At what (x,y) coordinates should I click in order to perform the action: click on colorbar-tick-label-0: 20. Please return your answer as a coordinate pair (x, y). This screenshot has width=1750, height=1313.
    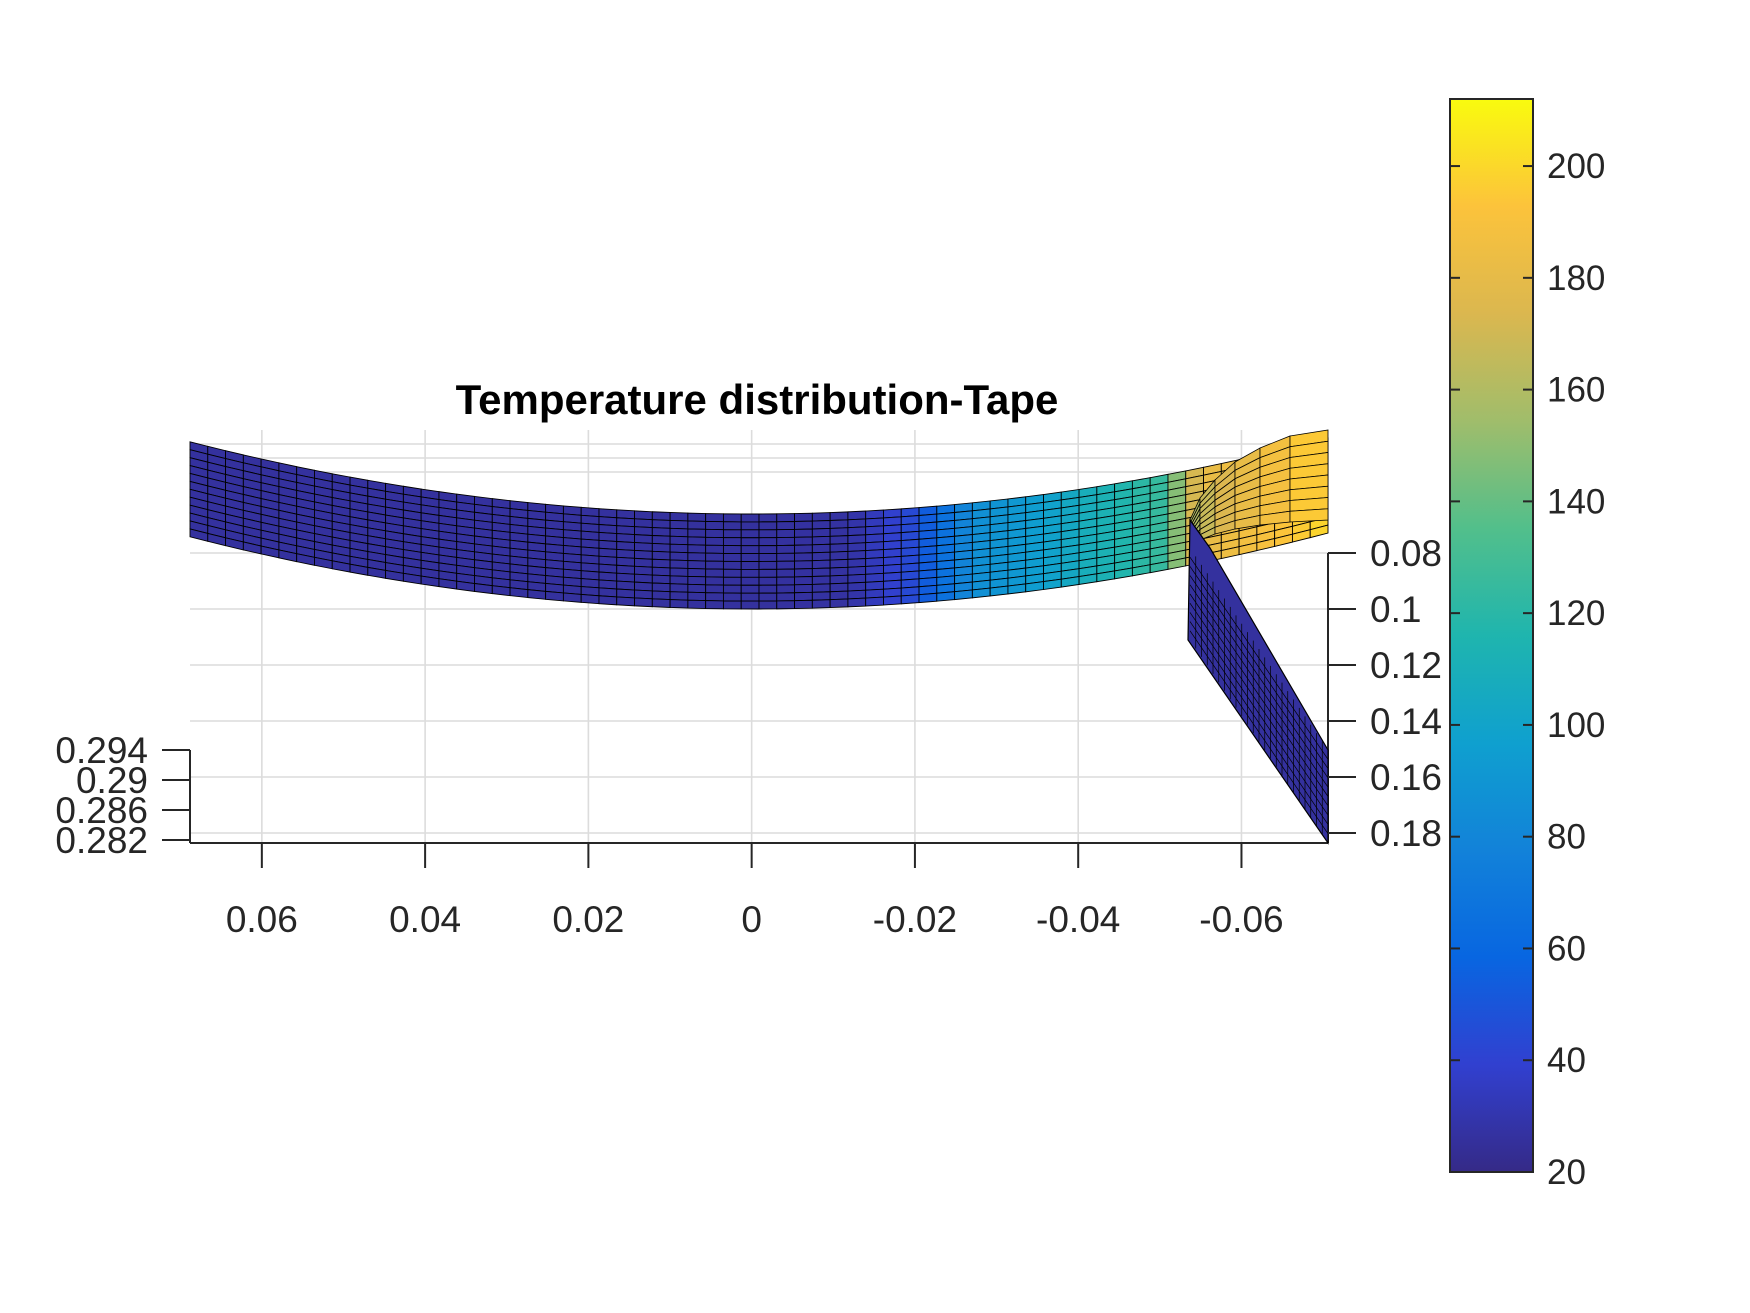
    Looking at the image, I should click on (1566, 1172).